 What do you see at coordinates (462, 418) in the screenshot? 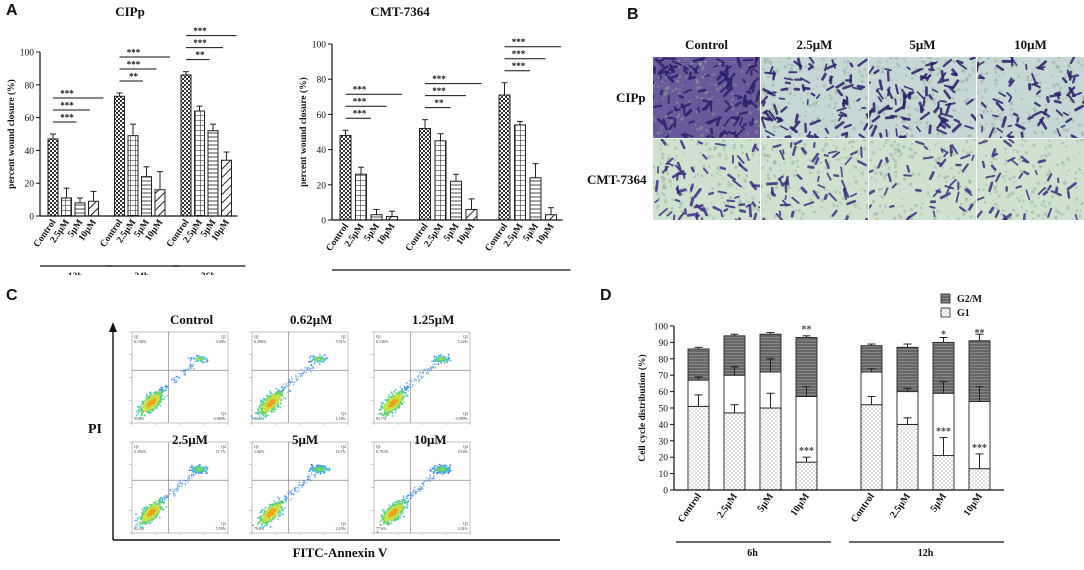
I see `quad-value: 0.989%` at bounding box center [462, 418].